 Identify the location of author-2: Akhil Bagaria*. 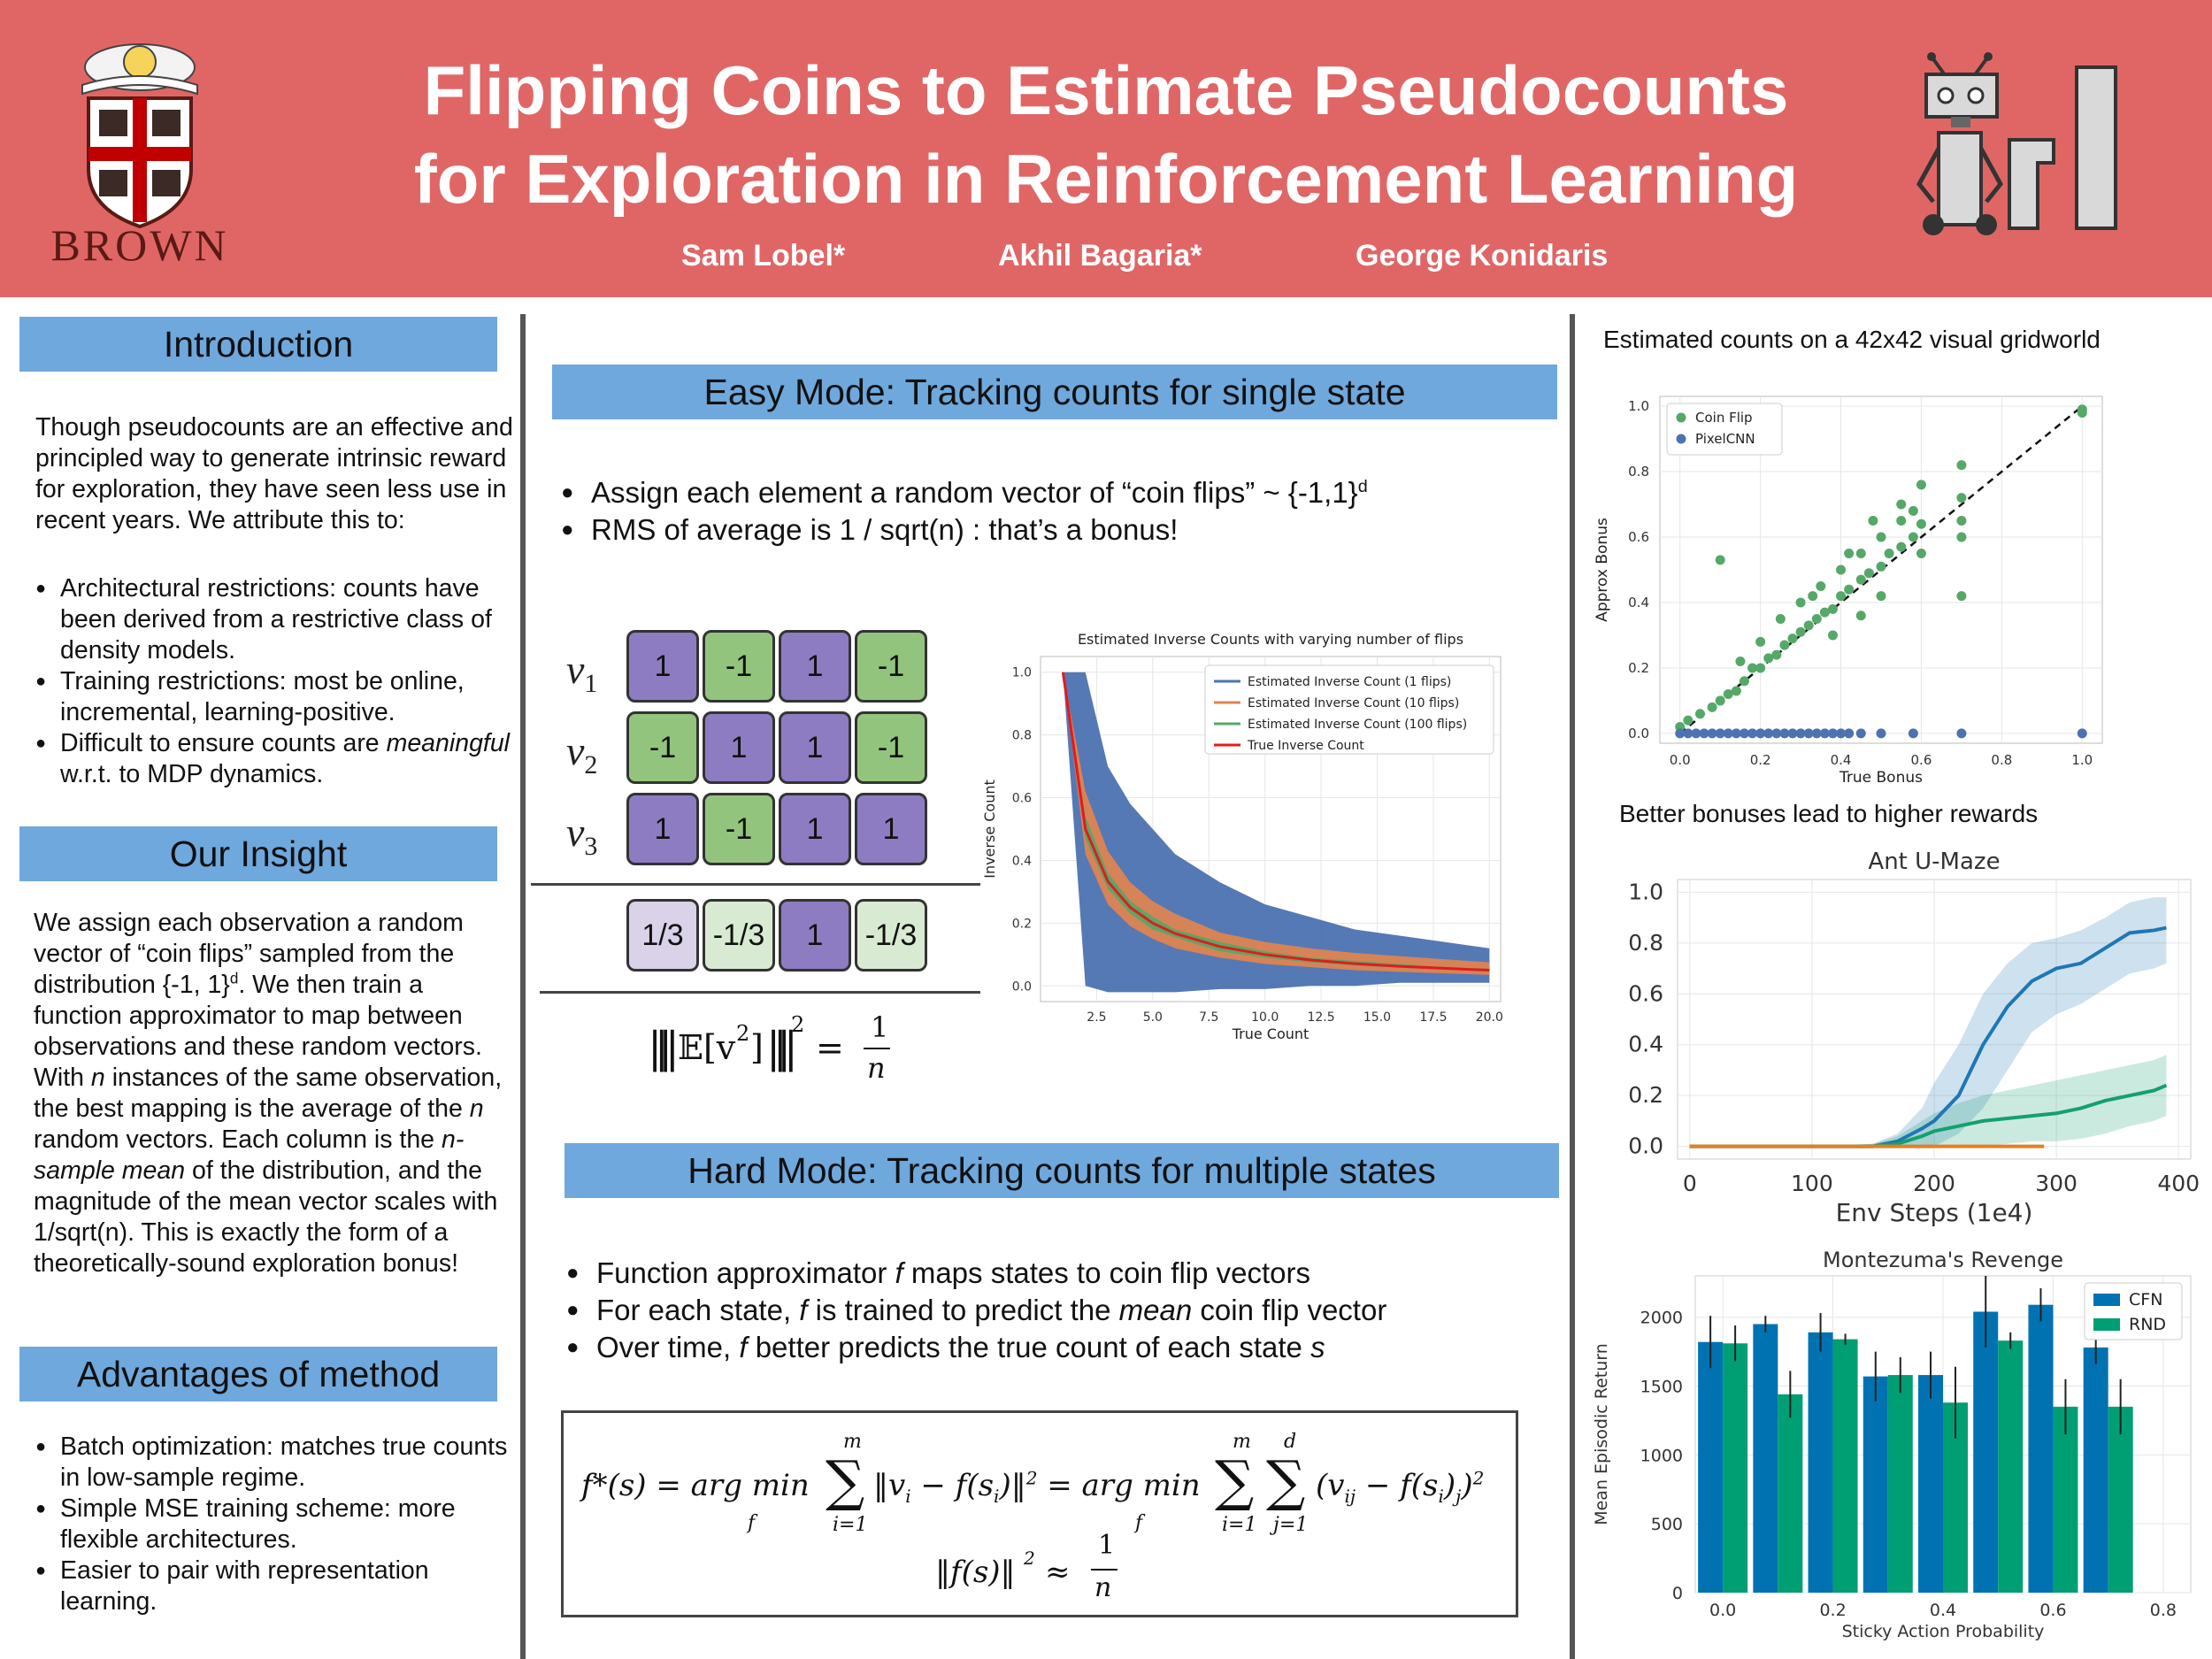
(1100, 256).